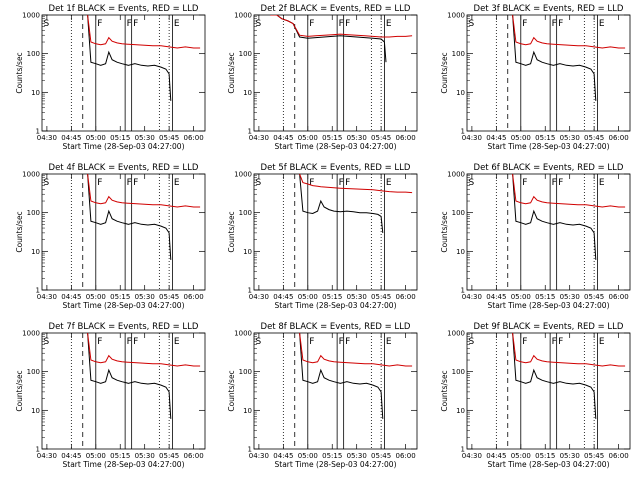 Image resolution: width=640 pixels, height=485 pixels. What do you see at coordinates (336, 168) in the screenshot?
I see `chart-title: Det 5f BLACK = Events, RED = LLD` at bounding box center [336, 168].